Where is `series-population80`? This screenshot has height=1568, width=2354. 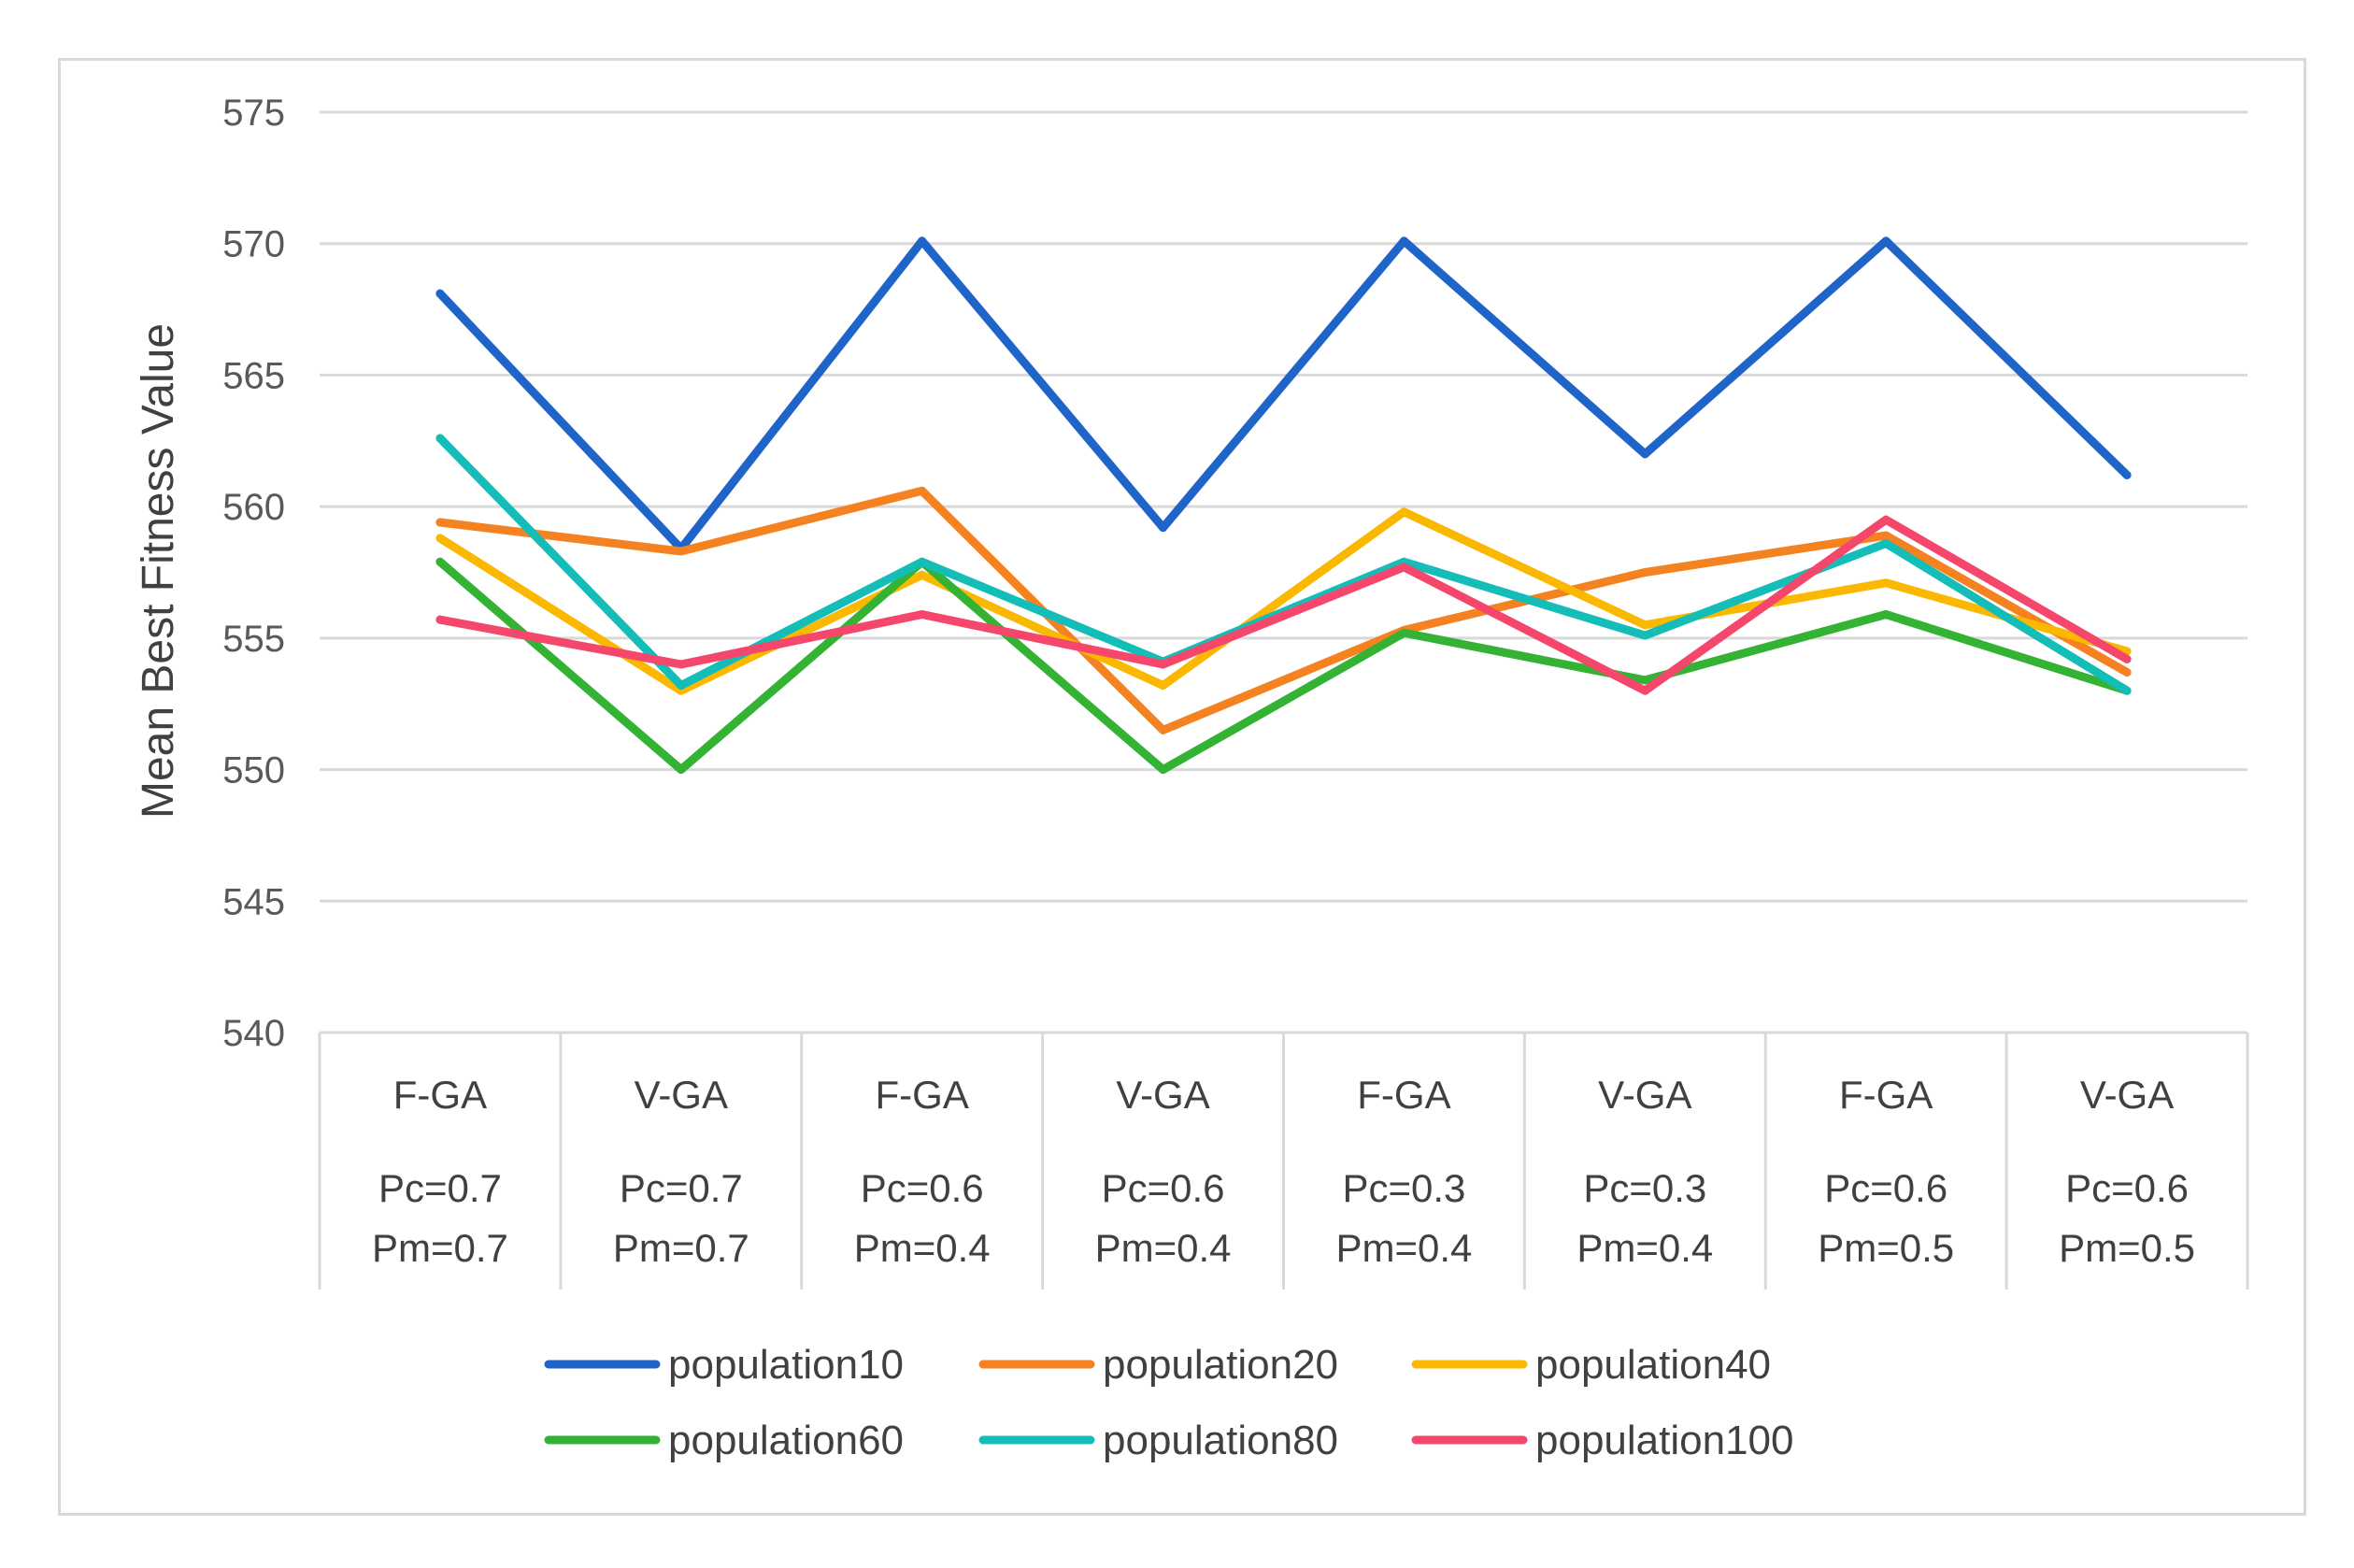 series-population80 is located at coordinates (1283, 564).